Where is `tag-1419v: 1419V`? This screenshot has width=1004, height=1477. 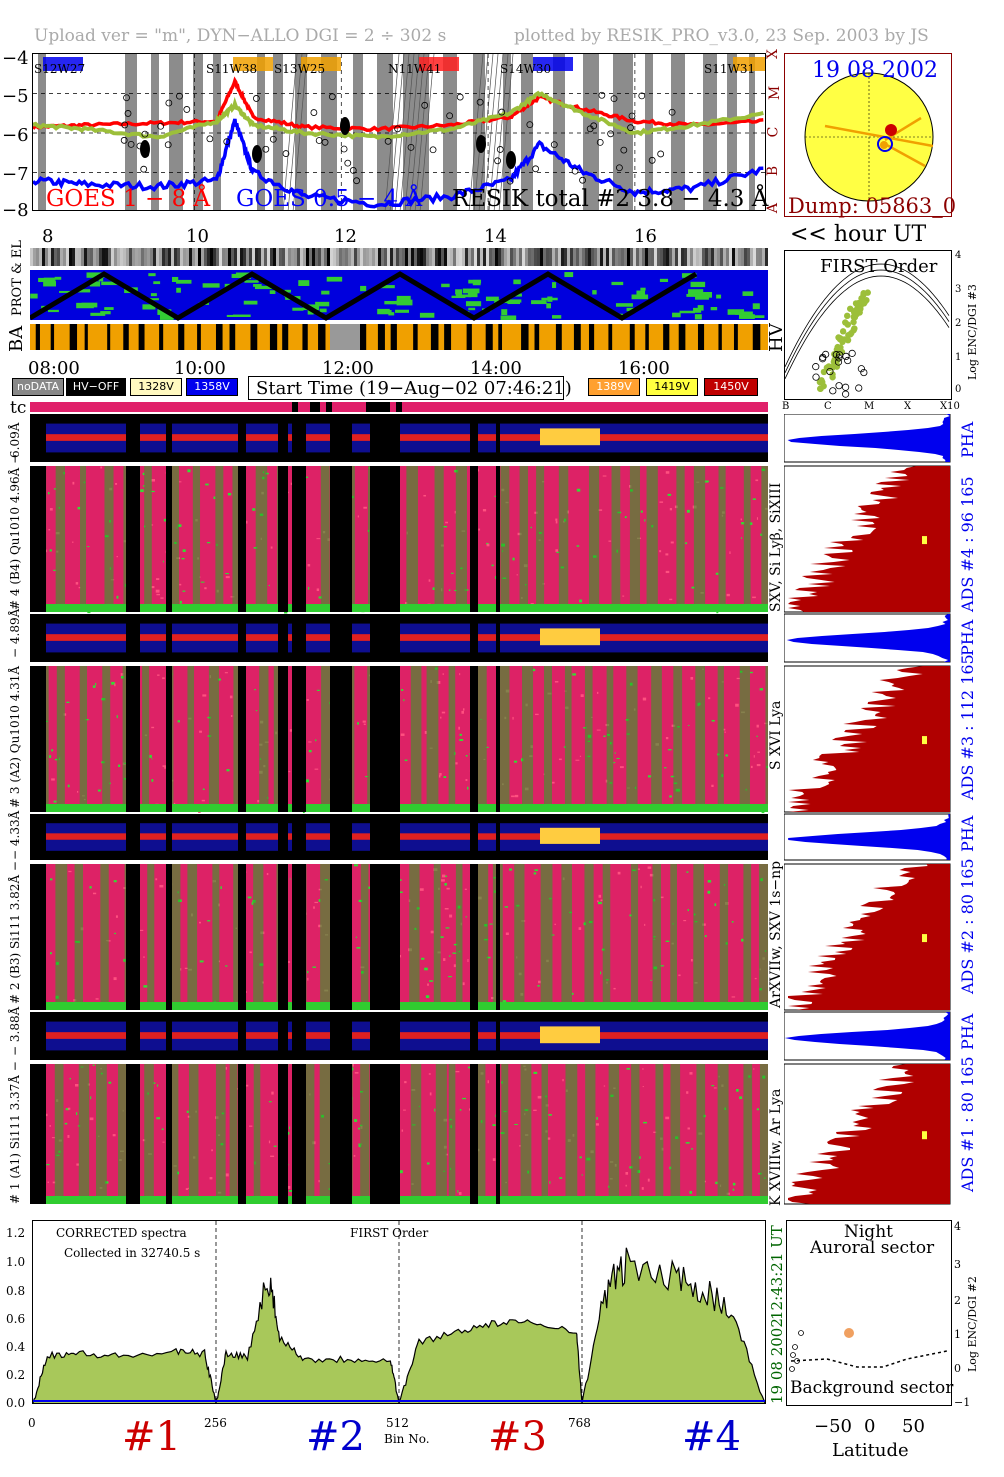
tag-1419v: 1419V is located at coordinates (672, 387).